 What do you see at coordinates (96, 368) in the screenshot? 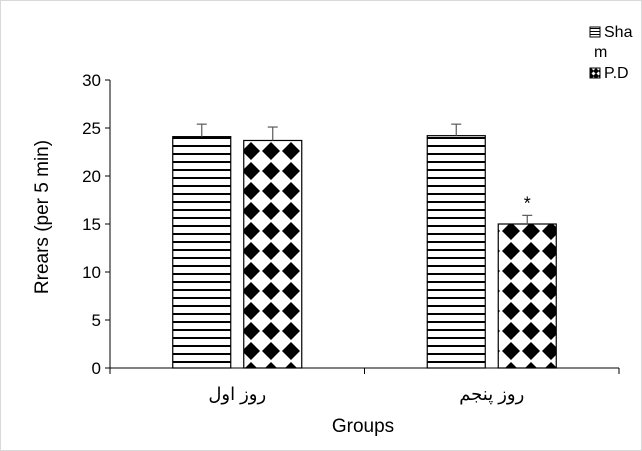
I see `y-tick-label: 0` at bounding box center [96, 368].